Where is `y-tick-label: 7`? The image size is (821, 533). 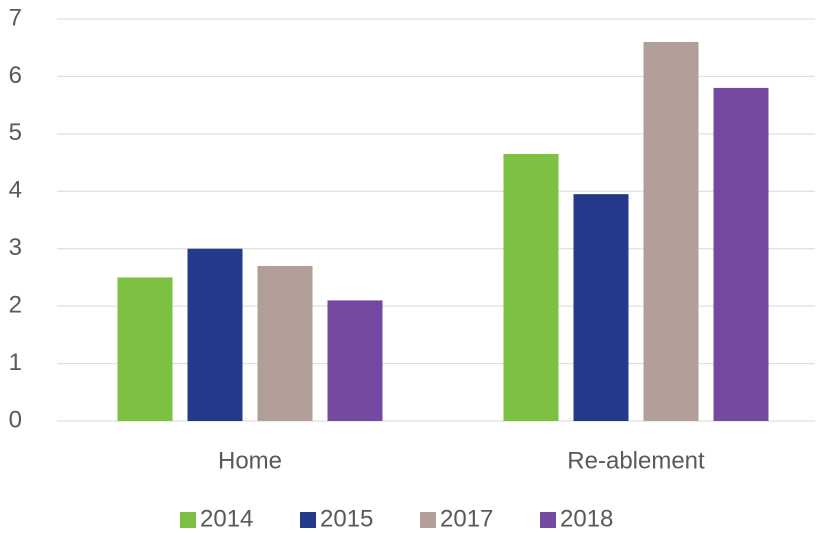 y-tick-label: 7 is located at coordinates (15, 17).